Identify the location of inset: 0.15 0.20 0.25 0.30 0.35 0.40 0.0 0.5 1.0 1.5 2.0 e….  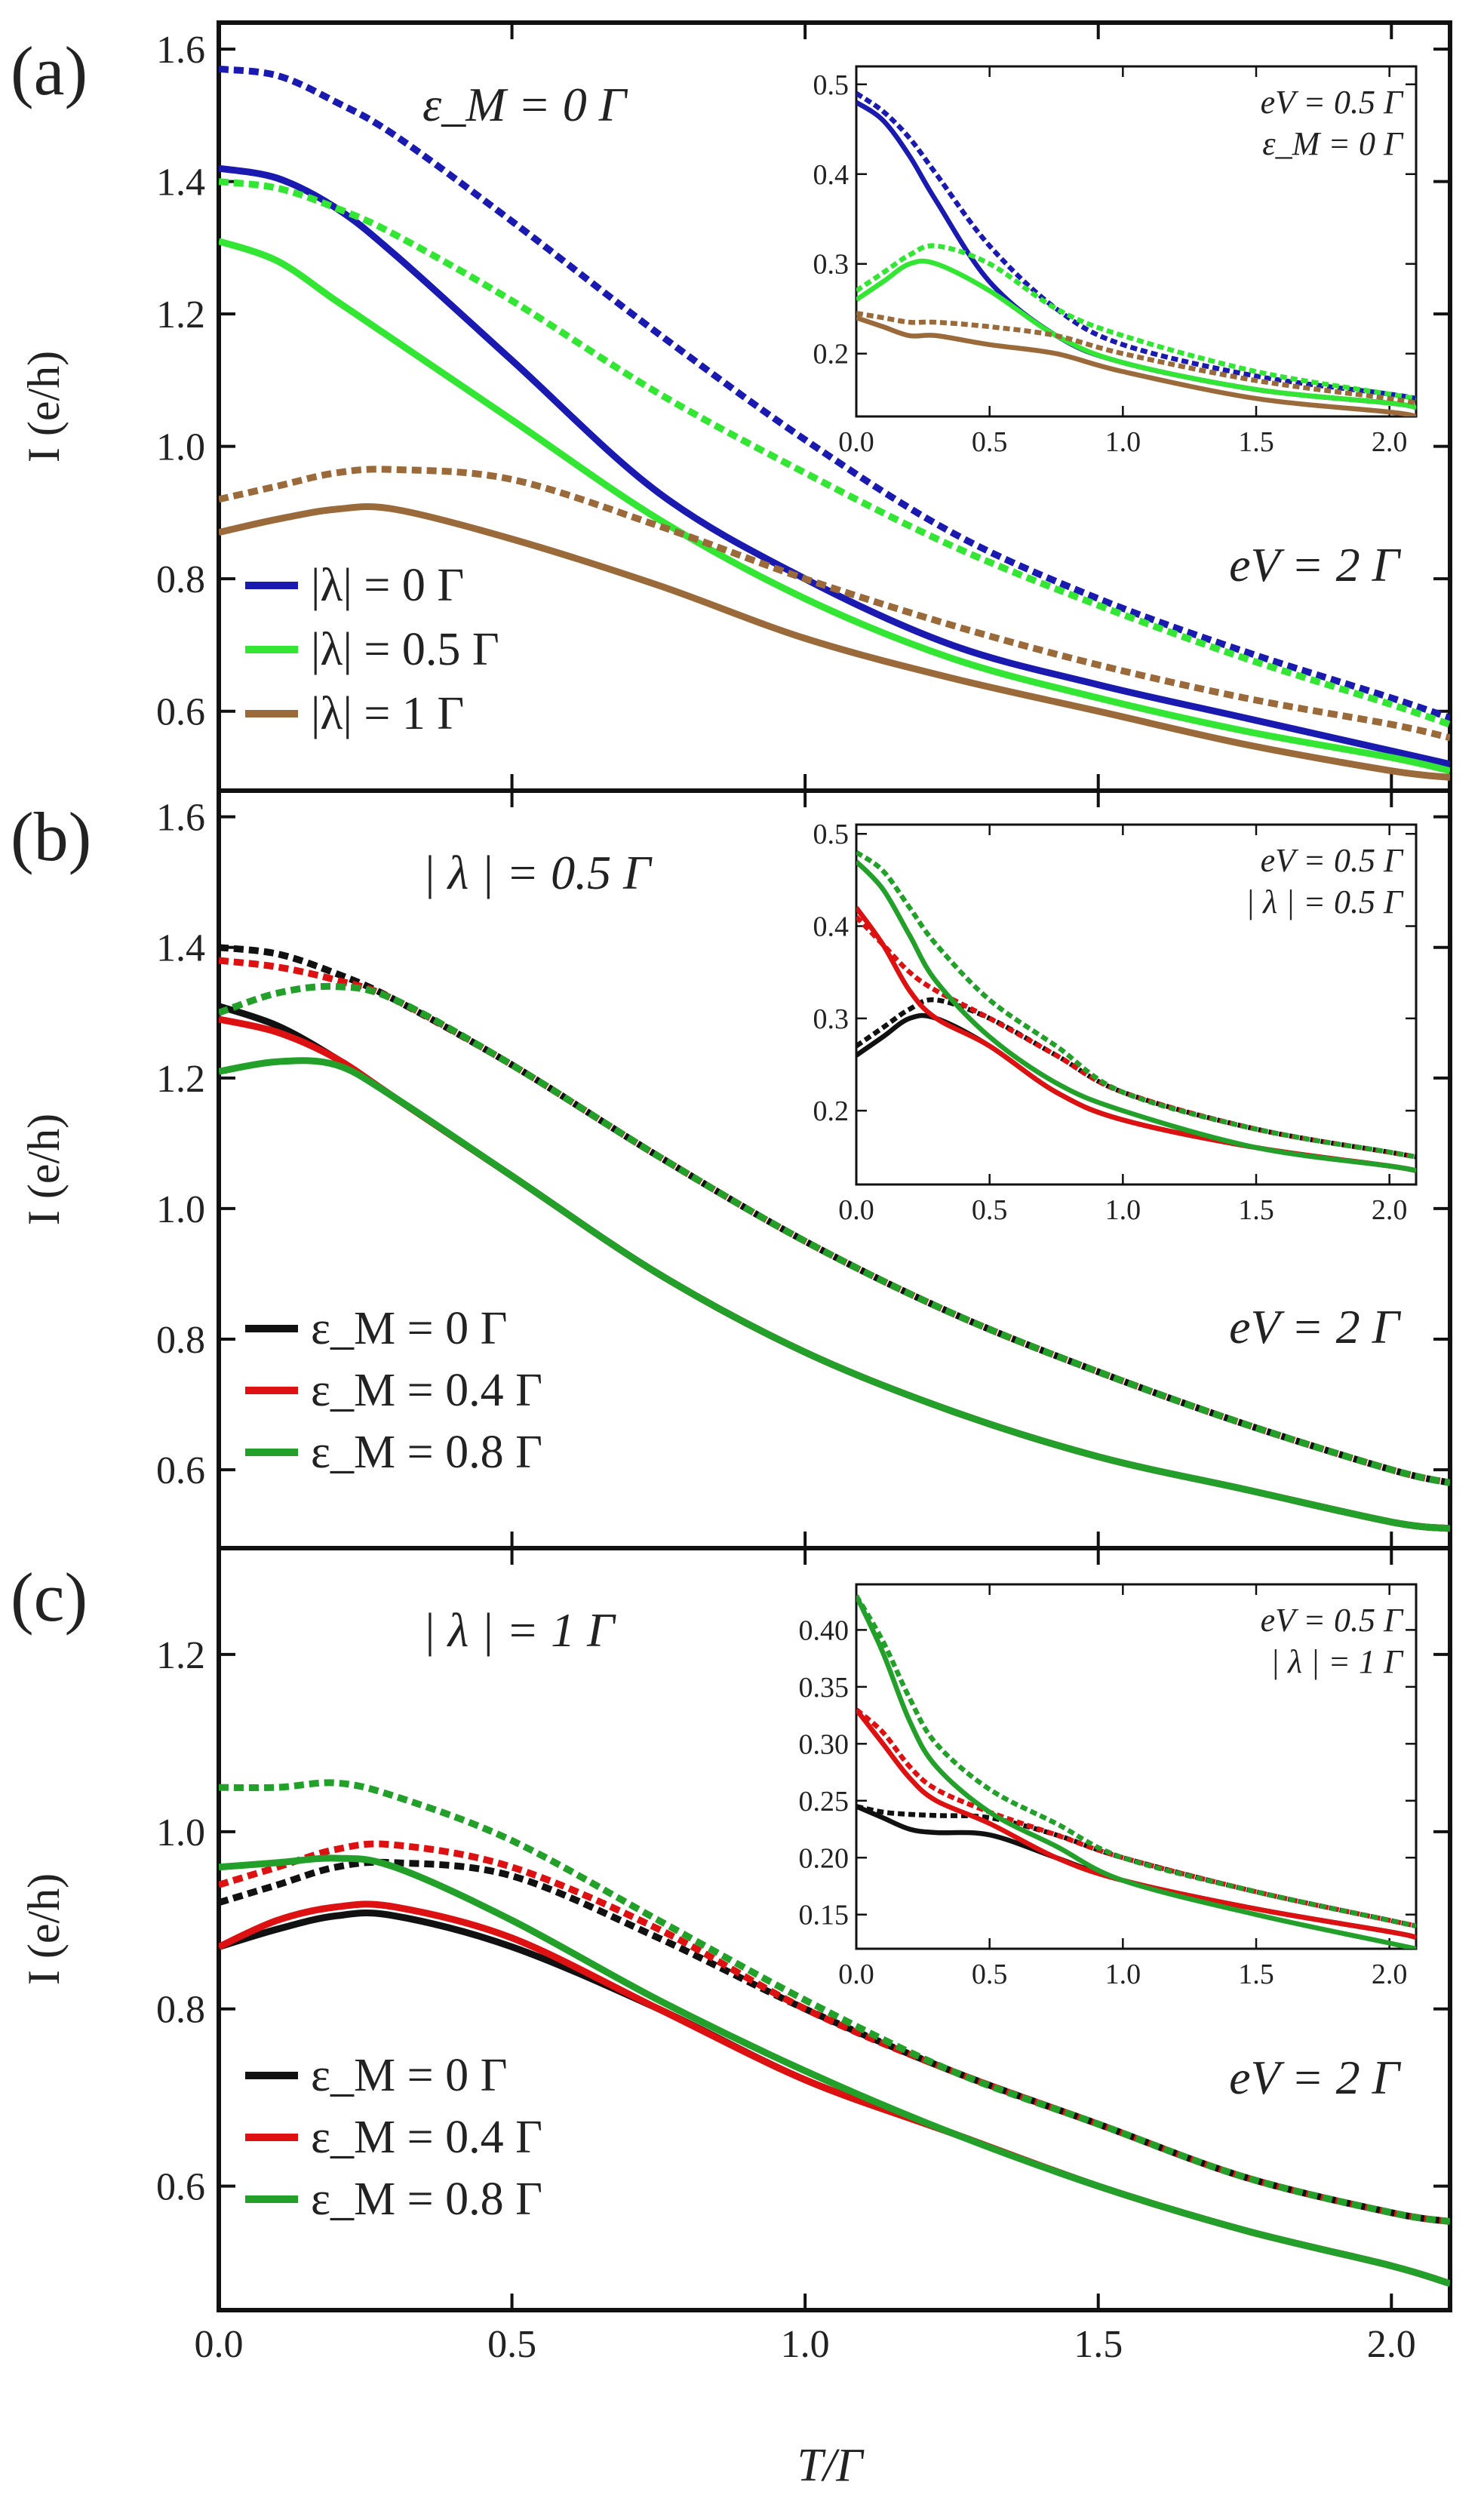
(1108, 1786).